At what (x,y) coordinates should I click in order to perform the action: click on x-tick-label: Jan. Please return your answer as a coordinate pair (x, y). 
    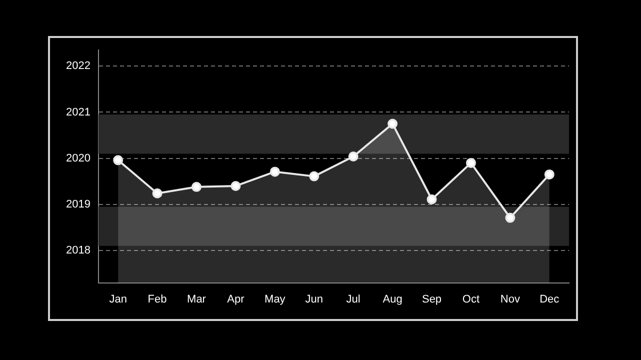
    Looking at the image, I should click on (118, 299).